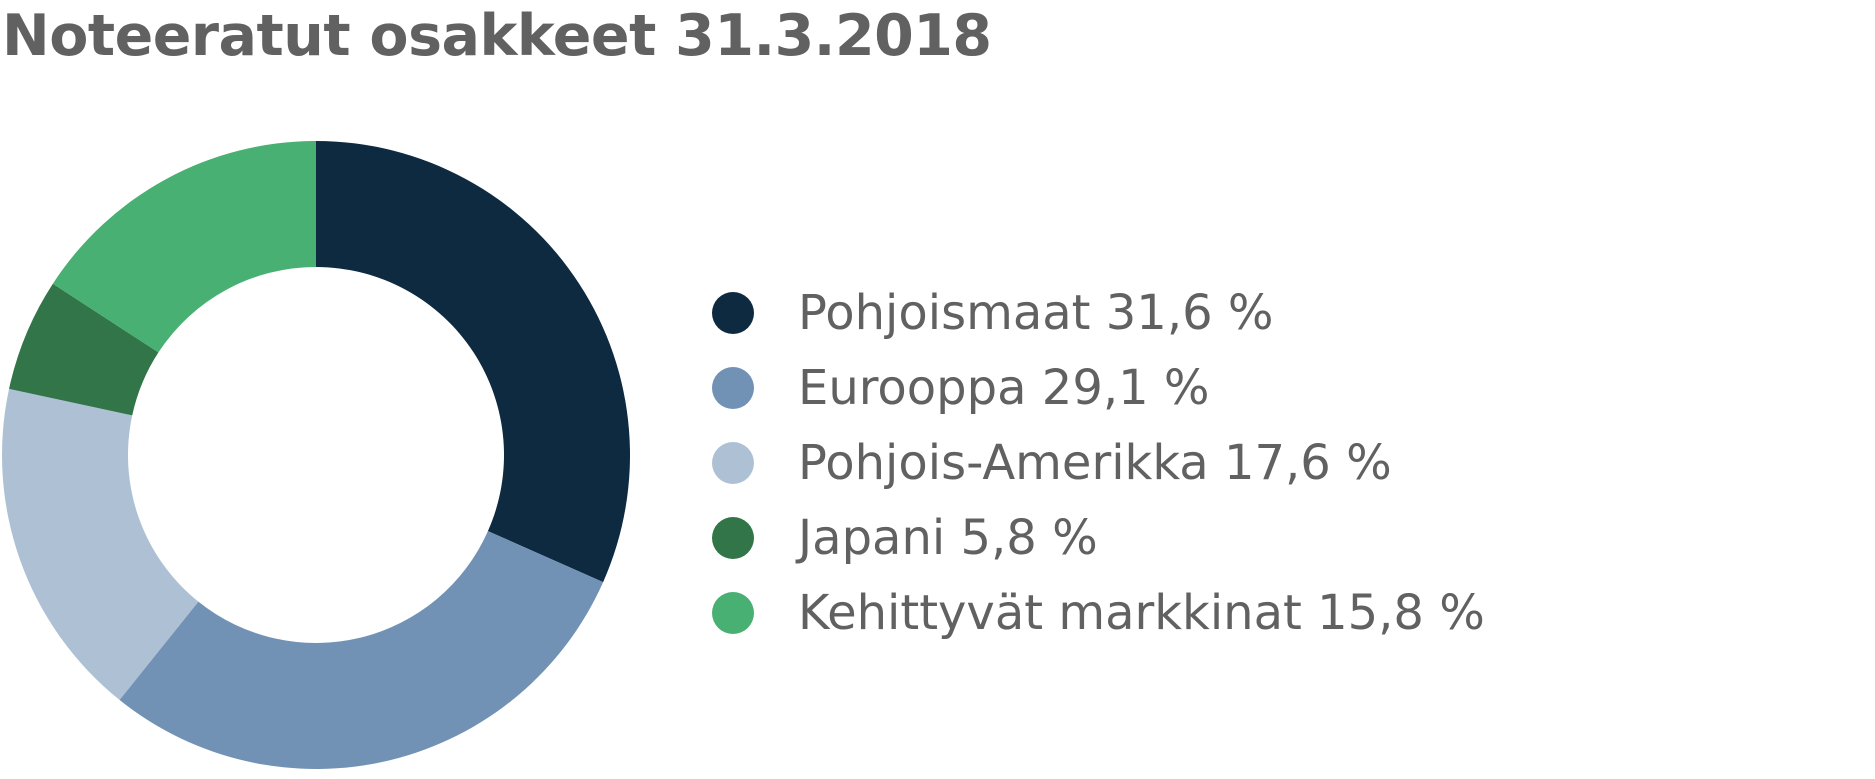 Image resolution: width=1875 pixels, height=779 pixels. What do you see at coordinates (948, 537) in the screenshot?
I see `legend-label: Japani 5,8 %` at bounding box center [948, 537].